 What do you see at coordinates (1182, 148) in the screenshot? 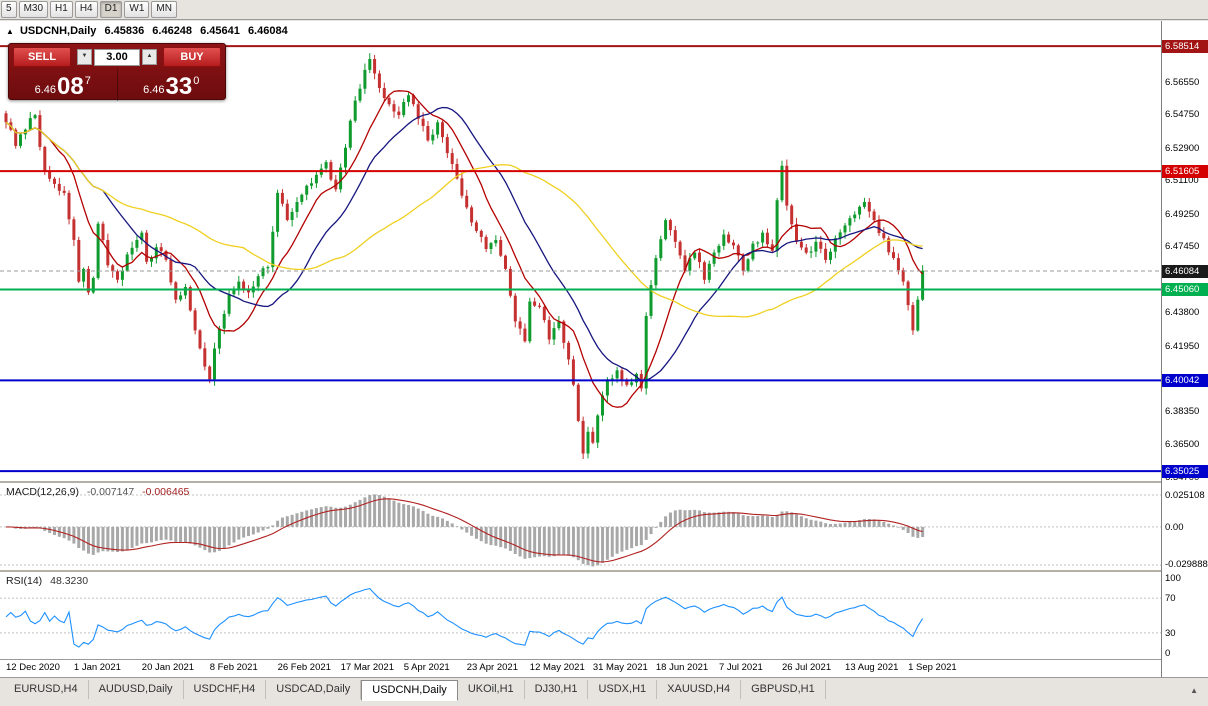
I see `price-tick: 6.52900` at bounding box center [1182, 148].